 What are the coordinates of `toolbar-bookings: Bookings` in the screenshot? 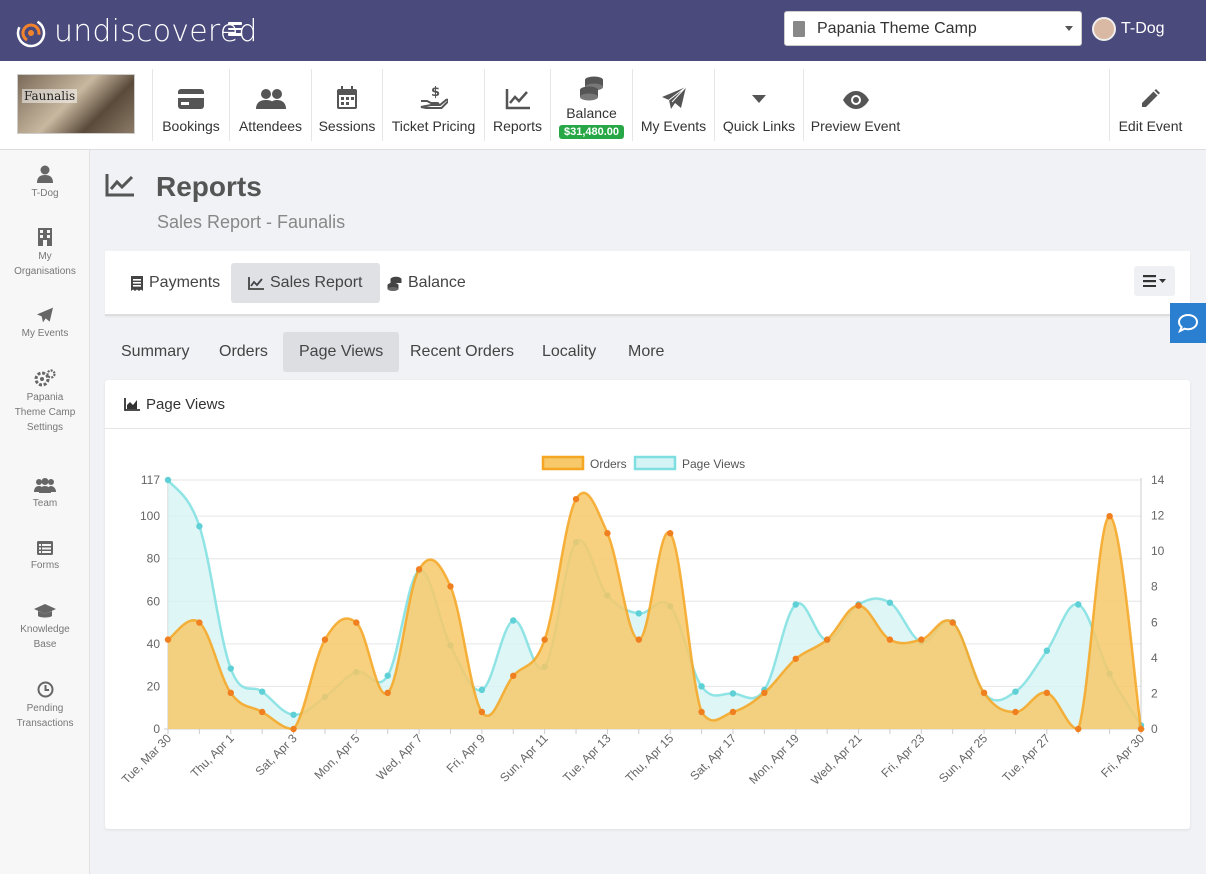 It's located at (190, 105).